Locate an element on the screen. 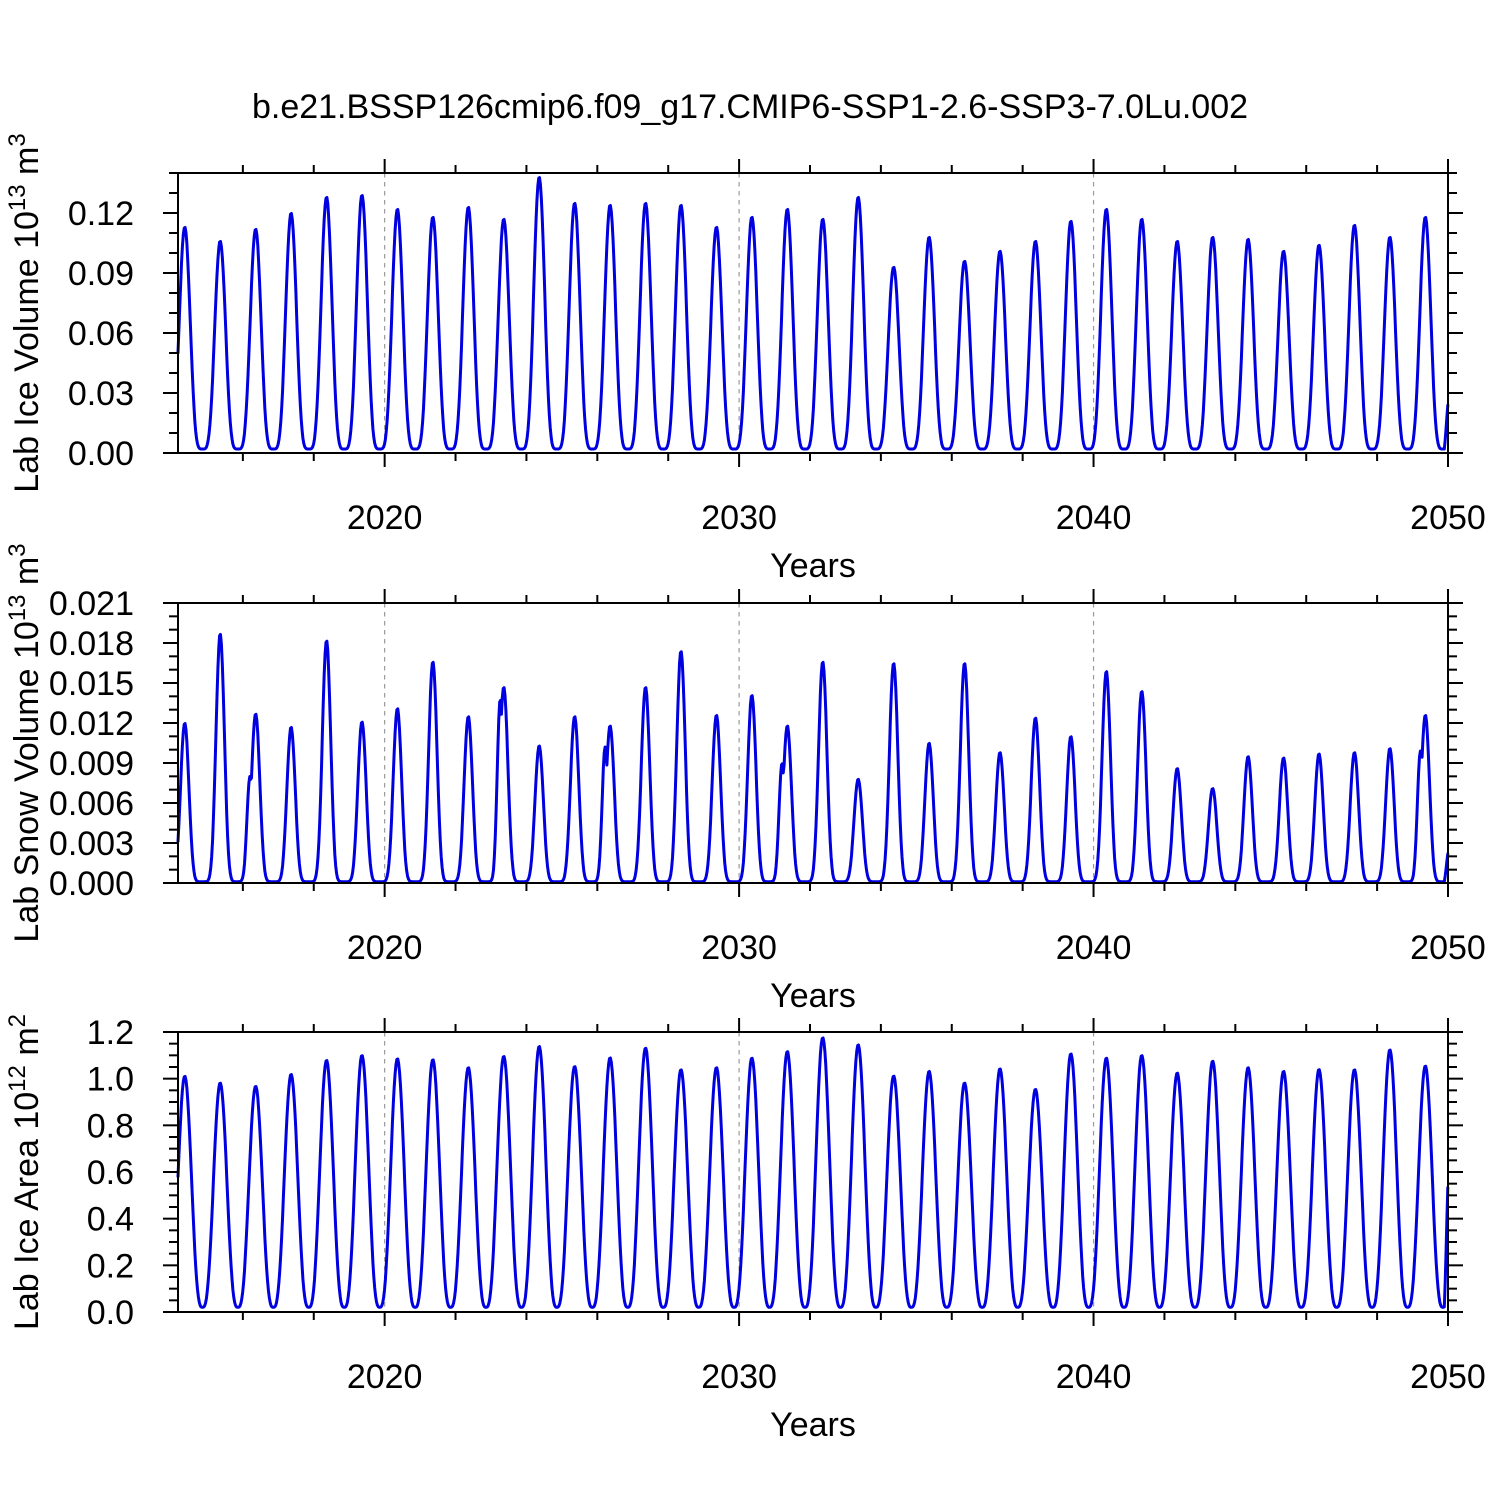  y-tick-label: 0.009 is located at coordinates (91, 764).